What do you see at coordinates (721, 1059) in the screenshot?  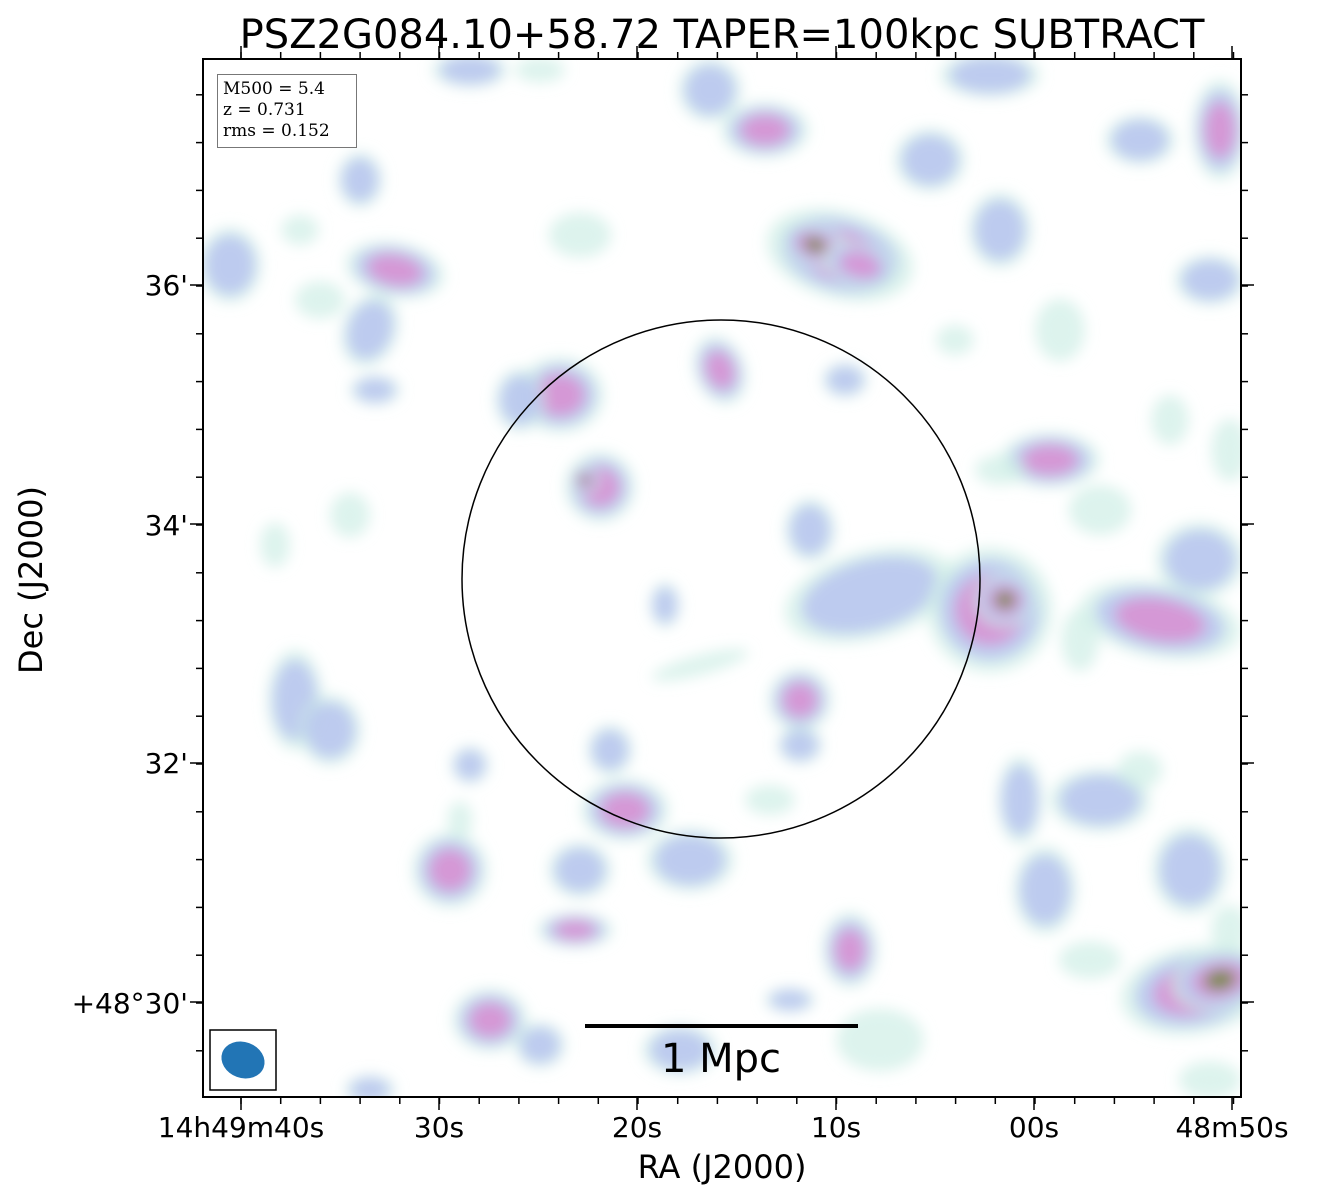 I see `scale-bar-label: 1 Mpc` at bounding box center [721, 1059].